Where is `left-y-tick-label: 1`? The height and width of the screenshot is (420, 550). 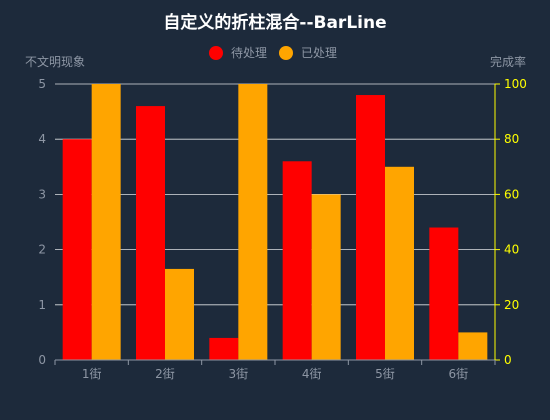 left-y-tick-label: 1 is located at coordinates (42, 305).